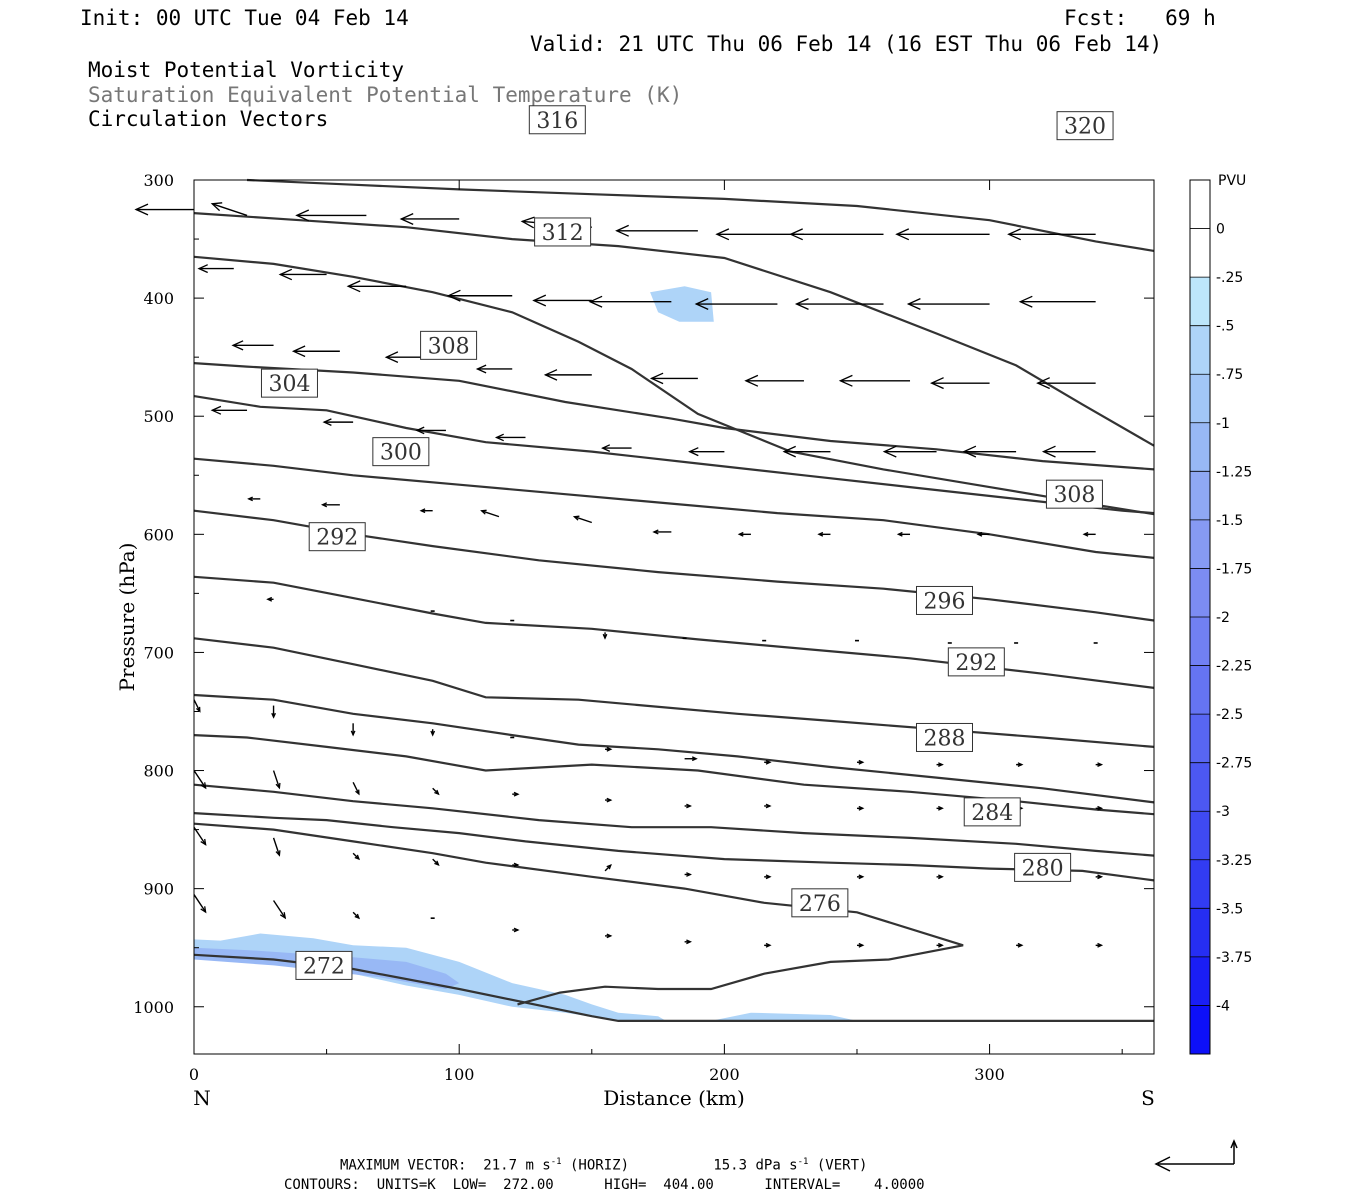 The height and width of the screenshot is (1200, 1350). I want to click on contour-label-13: 316, so click(557, 121).